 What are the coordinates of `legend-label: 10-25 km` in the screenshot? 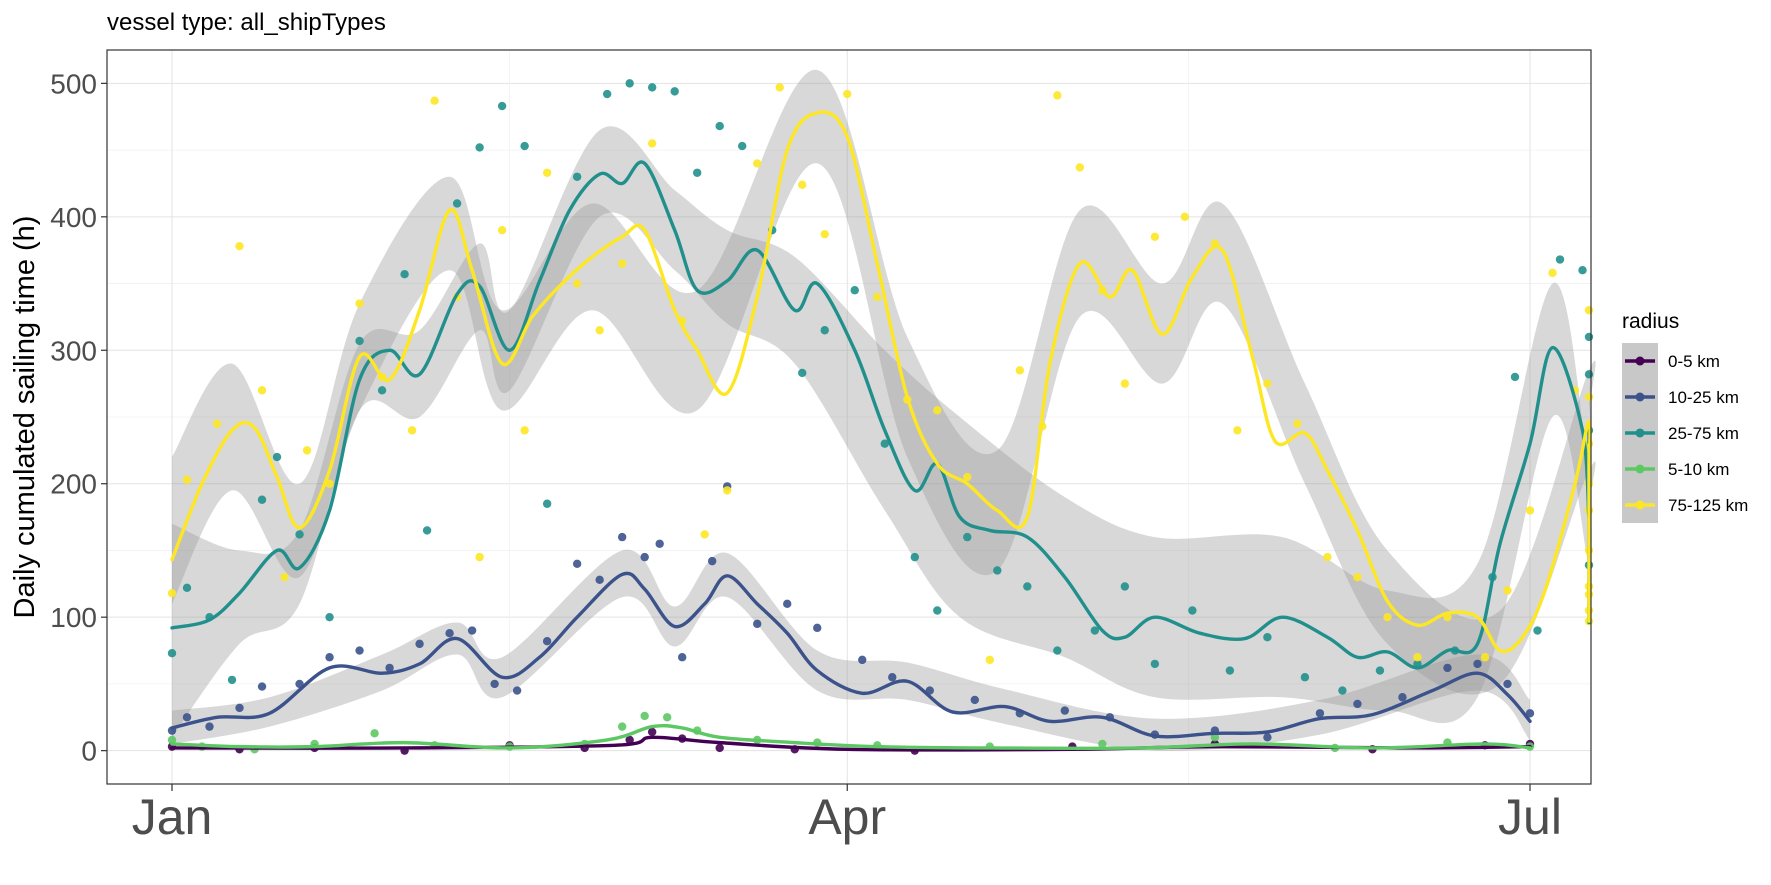 It's located at (1703, 397).